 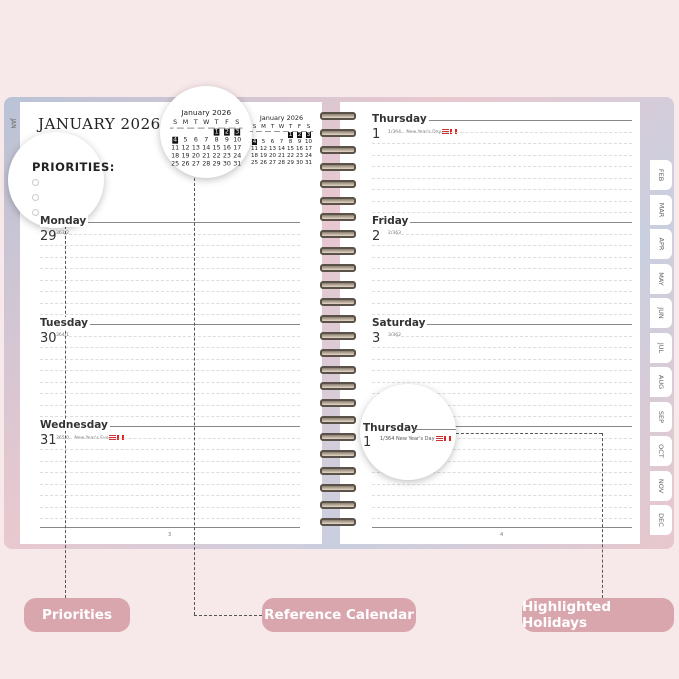 What do you see at coordinates (661, 244) in the screenshot?
I see `tab-apr: APR` at bounding box center [661, 244].